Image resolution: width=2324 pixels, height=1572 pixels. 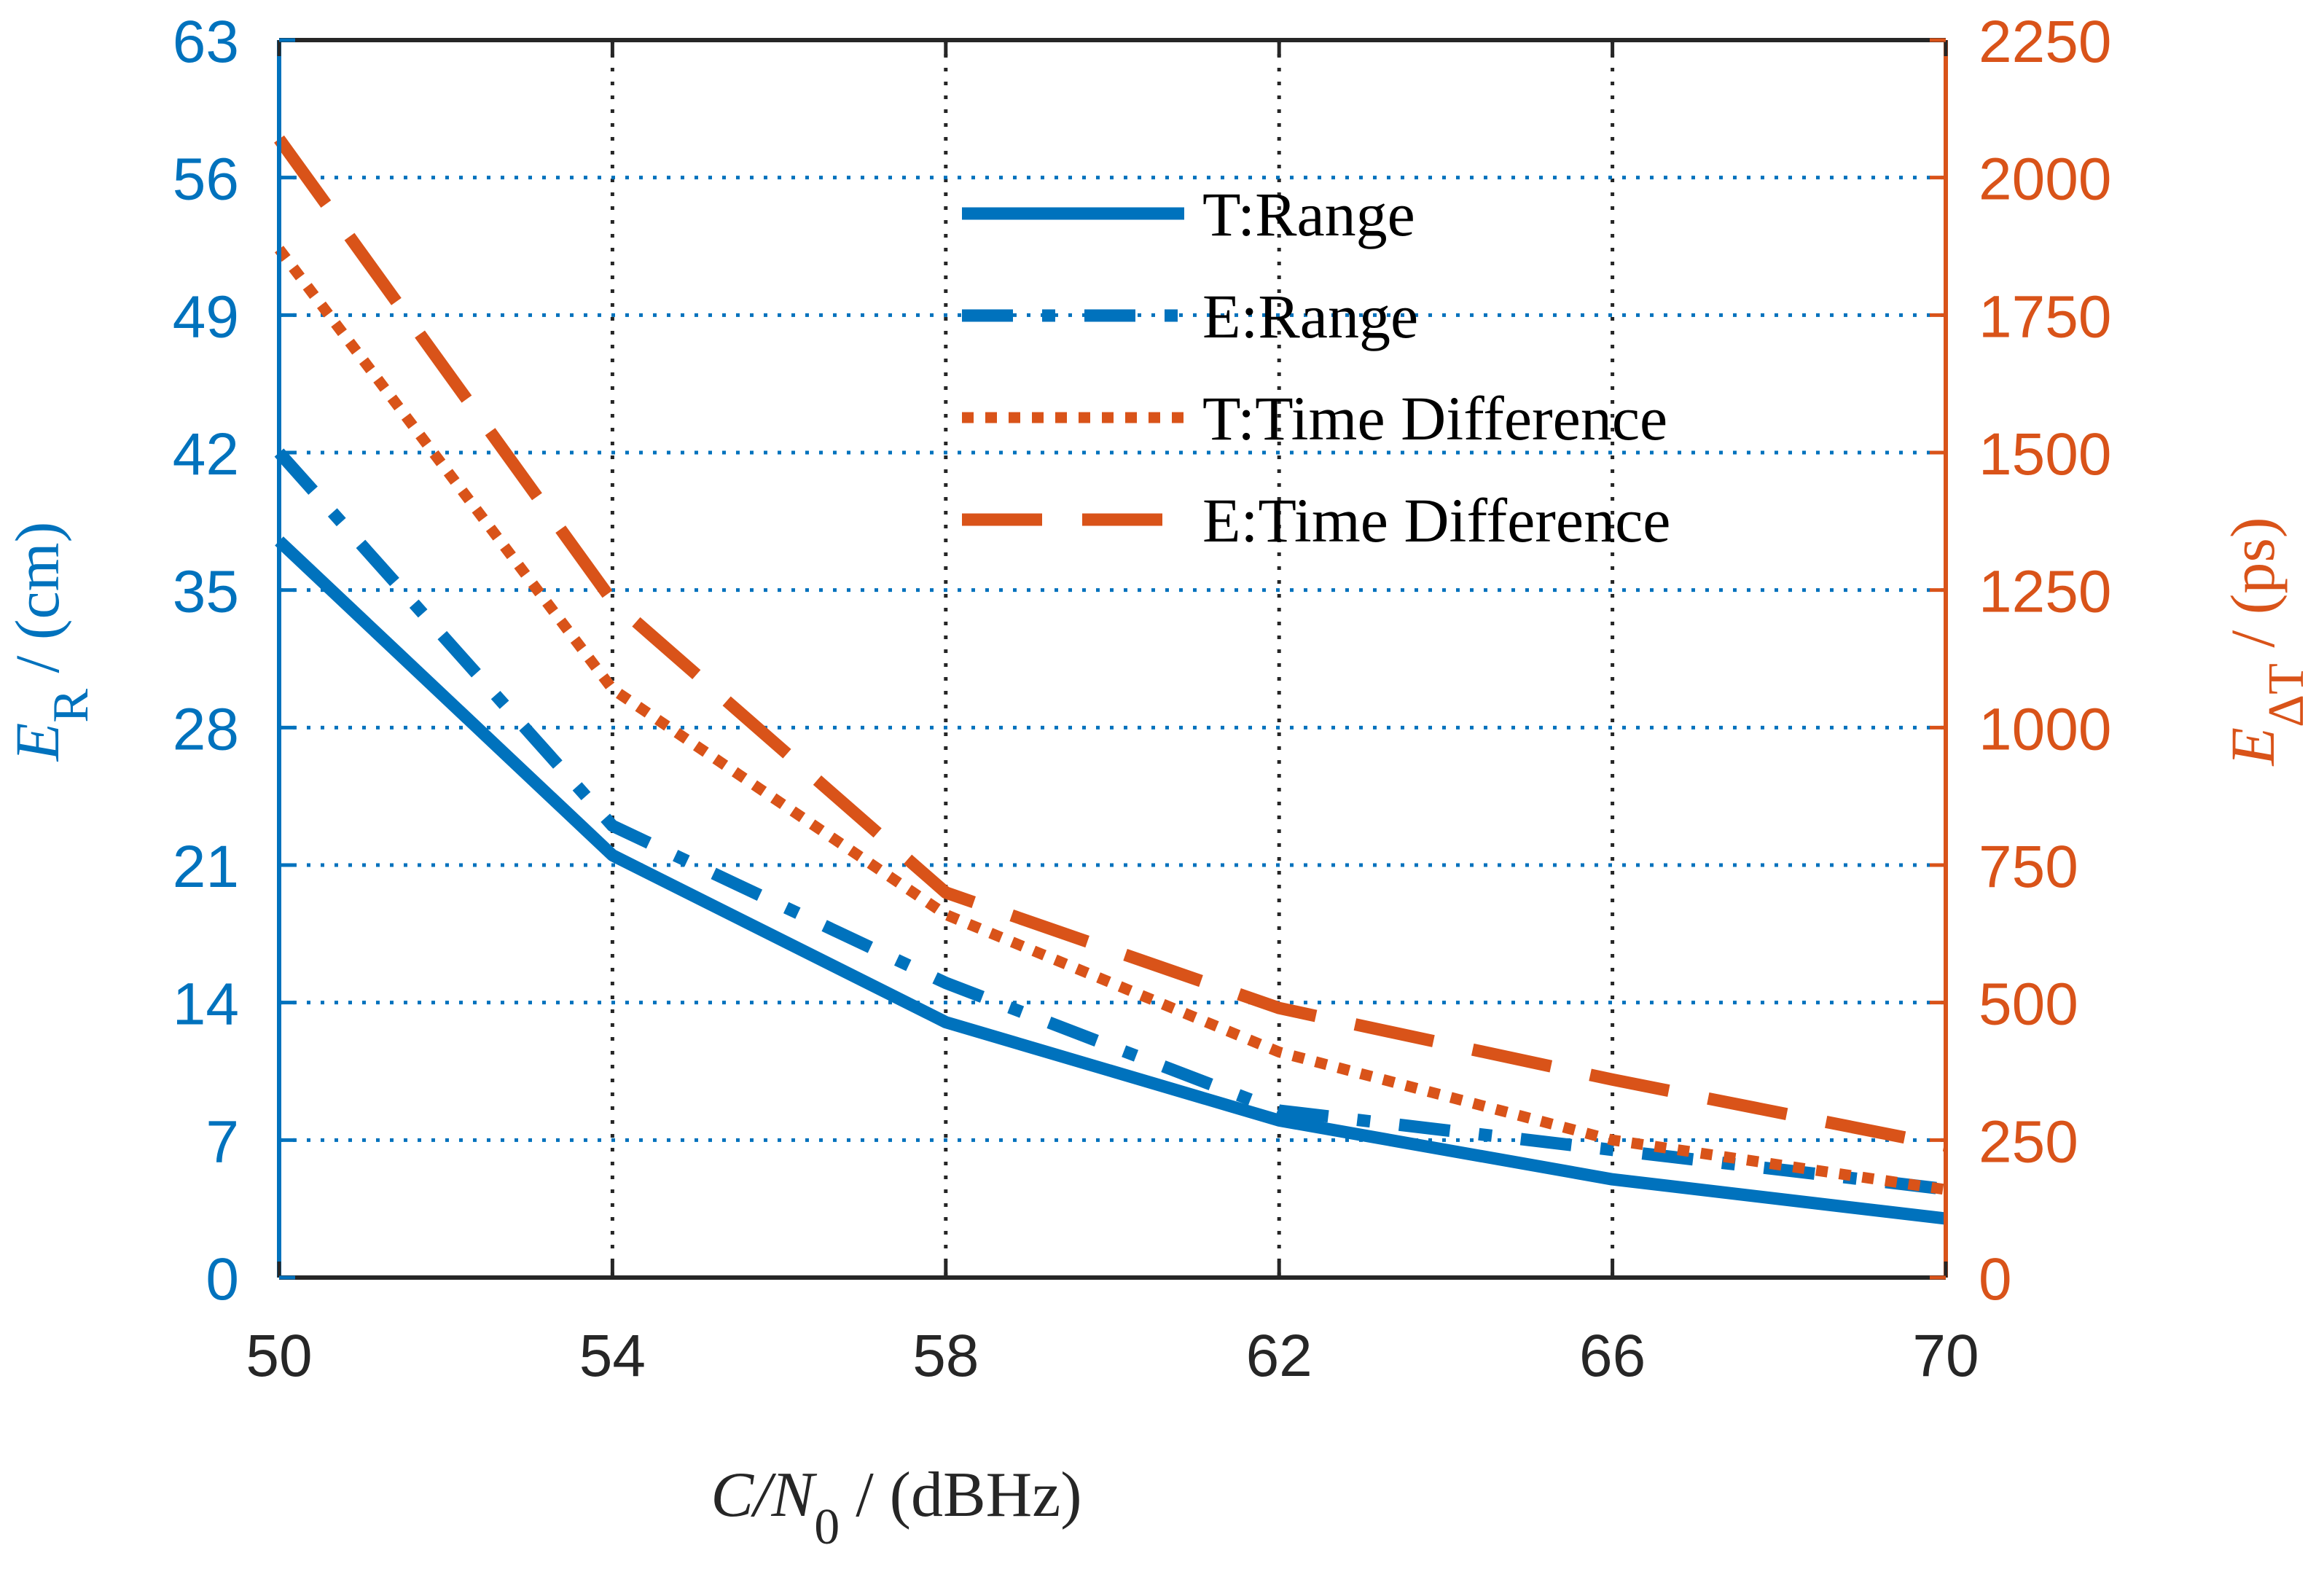 What do you see at coordinates (764, 1495) in the screenshot?
I see `x-axis-label-main: C/N` at bounding box center [764, 1495].